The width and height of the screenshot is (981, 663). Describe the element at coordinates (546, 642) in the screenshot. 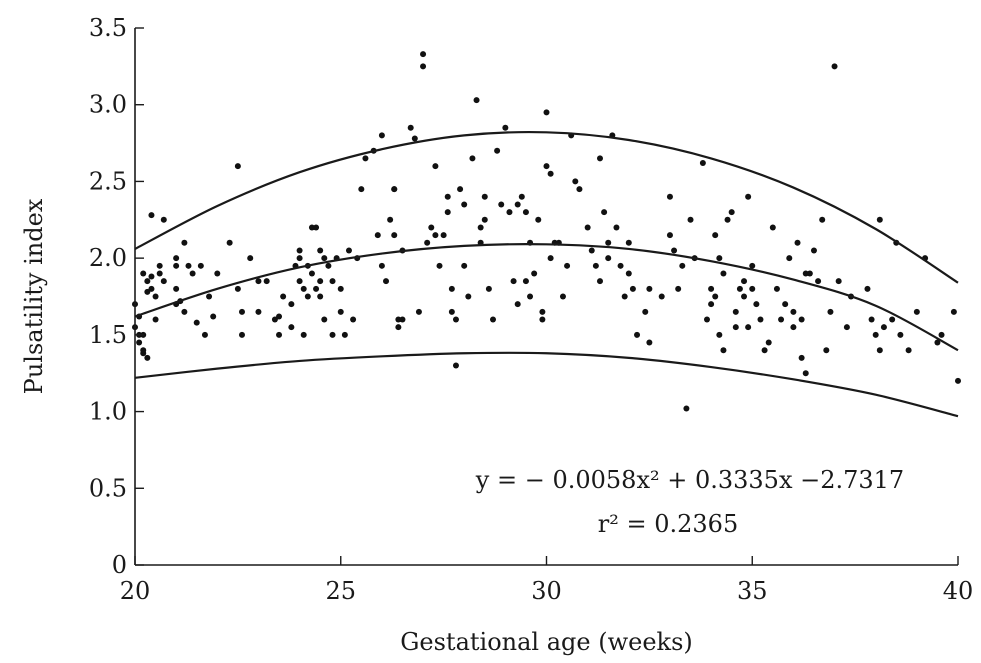

I see `x-axis-label: Gestational age (weeks)` at that location.